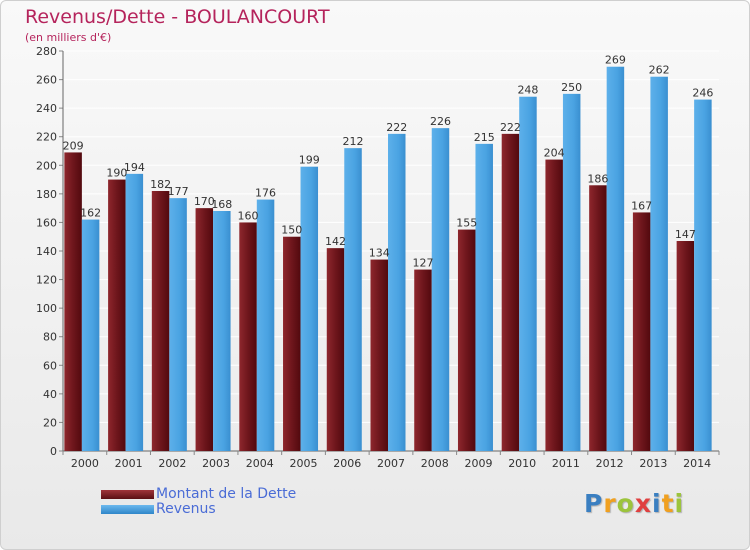  Describe the element at coordinates (422, 263) in the screenshot. I see `data-label-dette: 127` at that location.